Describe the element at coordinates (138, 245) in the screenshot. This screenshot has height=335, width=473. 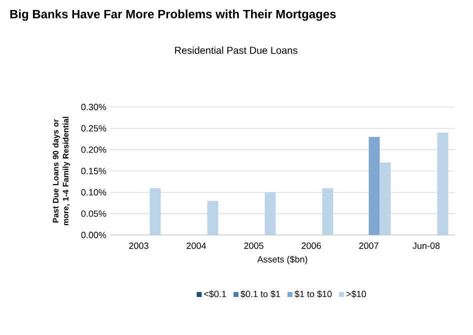
I see `x-tick-label: 2003` at that location.